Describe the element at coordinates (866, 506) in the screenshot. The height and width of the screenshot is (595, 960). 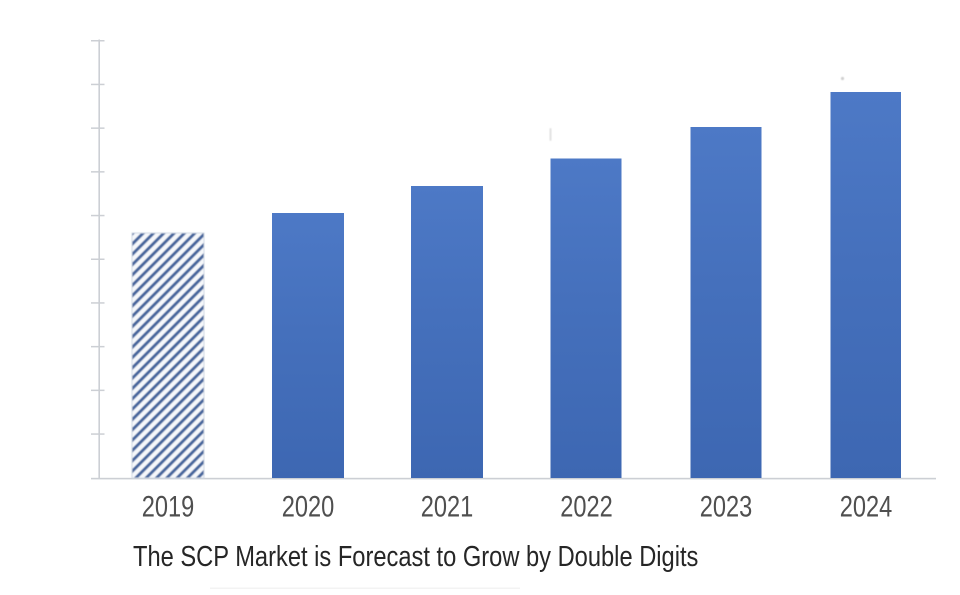
I see `svg-text: 2024` at that location.